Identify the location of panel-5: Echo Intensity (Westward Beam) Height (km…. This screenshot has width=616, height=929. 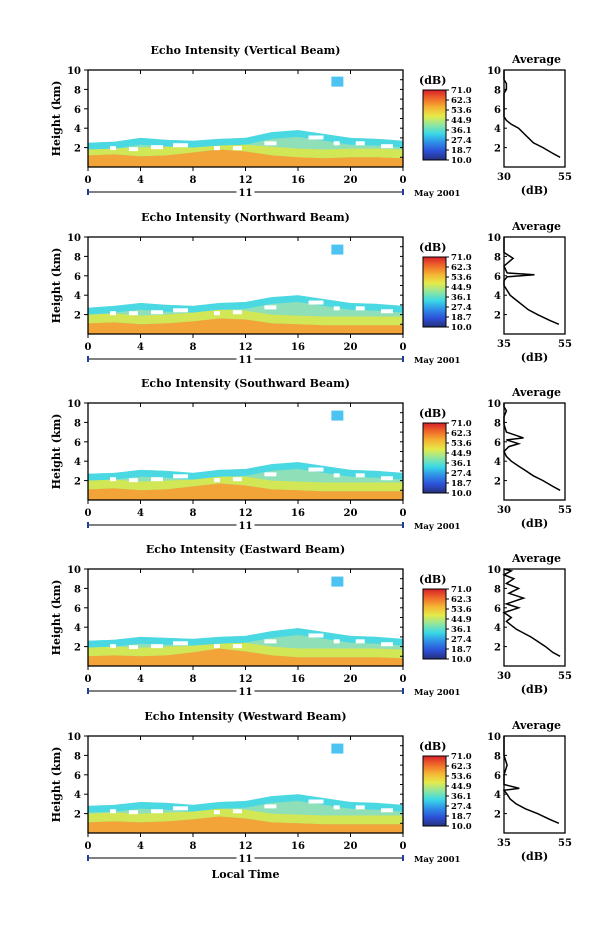
(311, 787).